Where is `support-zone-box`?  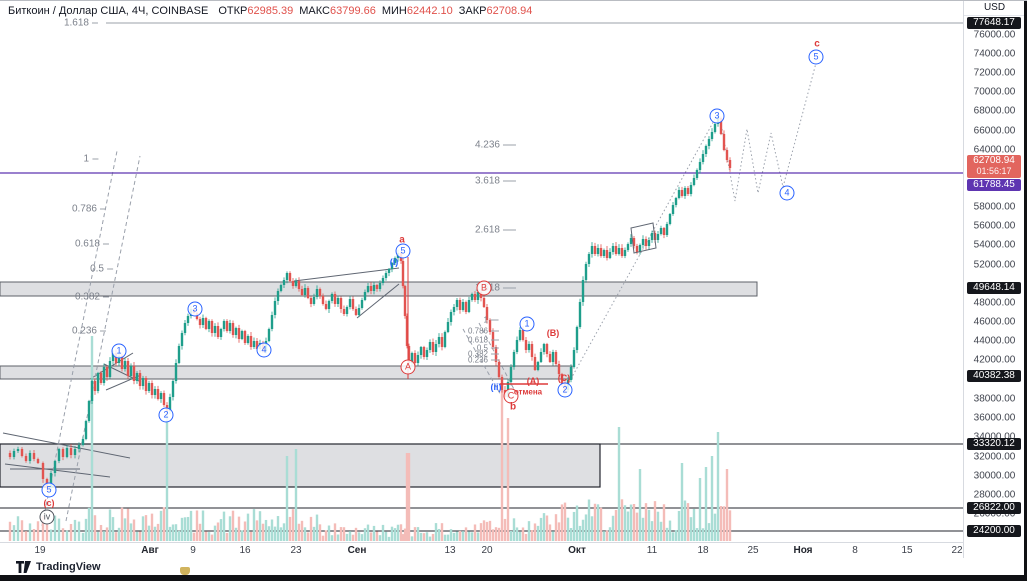
support-zone-box is located at coordinates (300, 465).